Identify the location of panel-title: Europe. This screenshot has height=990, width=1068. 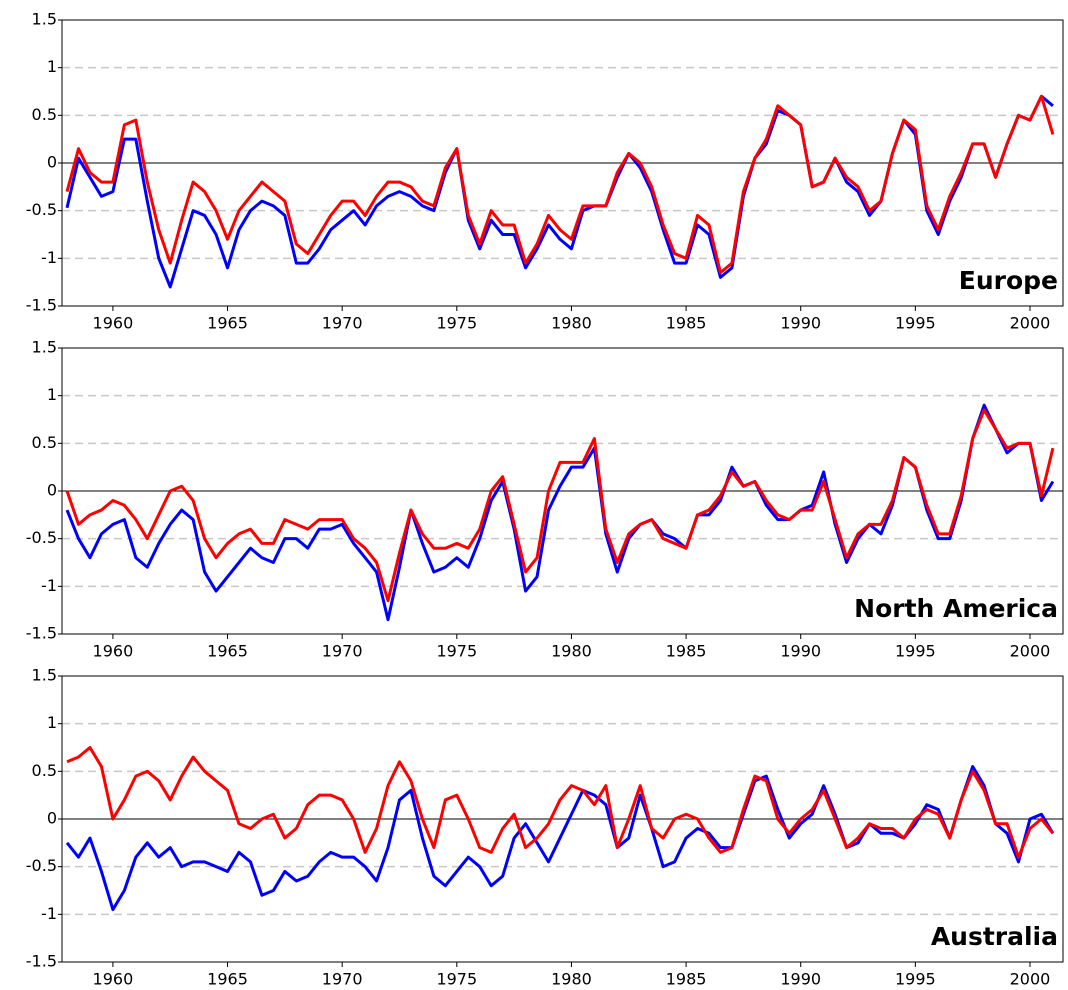
(1008, 280).